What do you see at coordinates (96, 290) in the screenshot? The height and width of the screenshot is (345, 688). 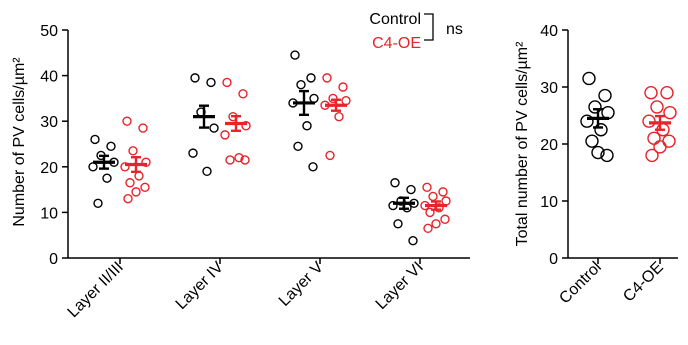 I see `x-tick-label-layer-ii-iii: Layer II/III` at bounding box center [96, 290].